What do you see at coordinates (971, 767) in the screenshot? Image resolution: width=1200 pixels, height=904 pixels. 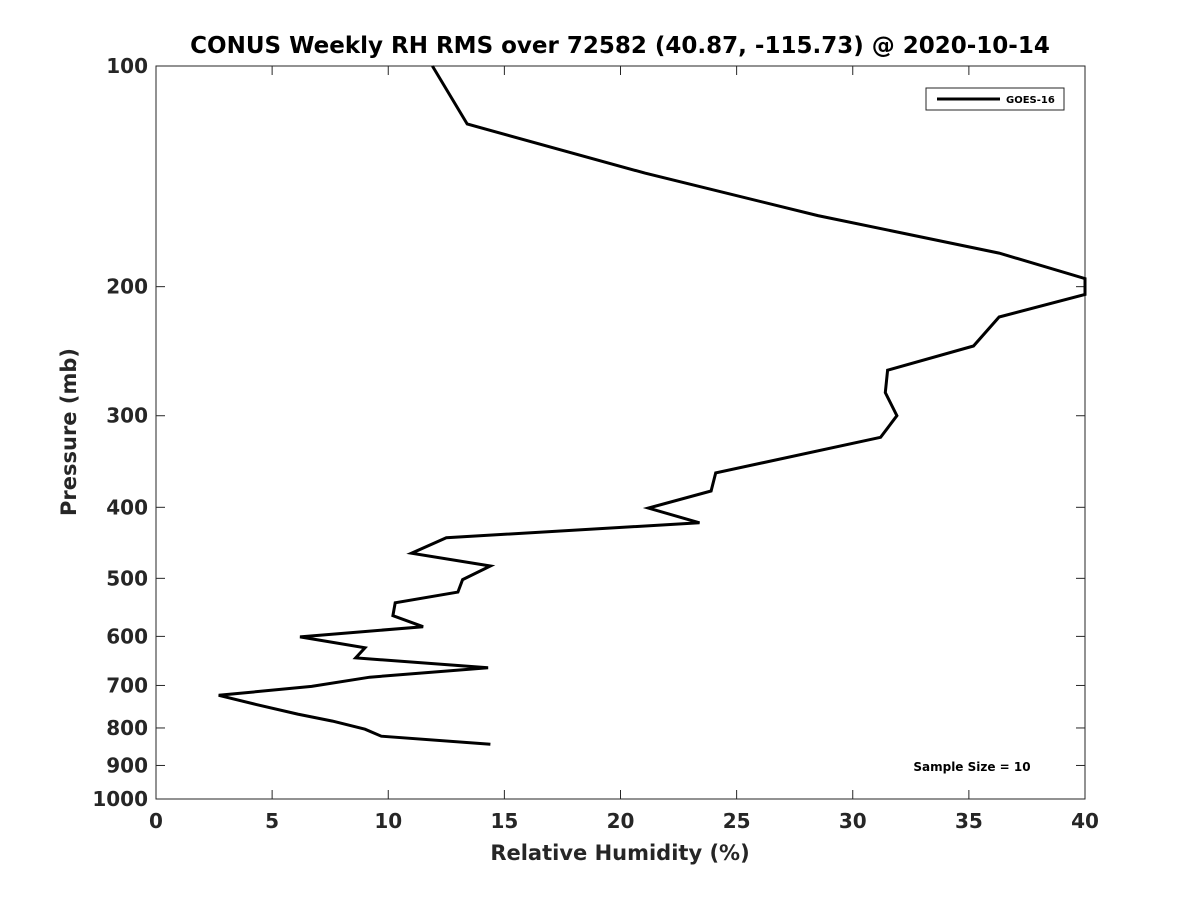 I see `sample-size-annotation: Sample Size = 10` at bounding box center [971, 767].